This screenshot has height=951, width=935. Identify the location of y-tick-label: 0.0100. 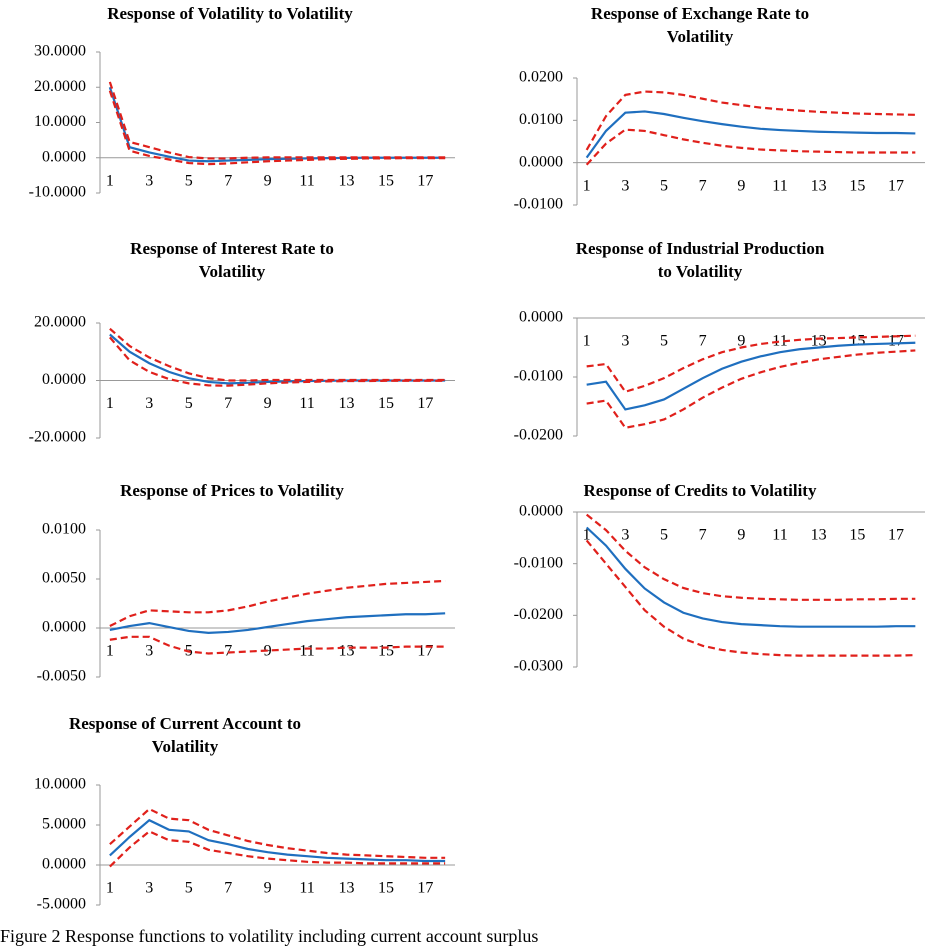
(64, 529).